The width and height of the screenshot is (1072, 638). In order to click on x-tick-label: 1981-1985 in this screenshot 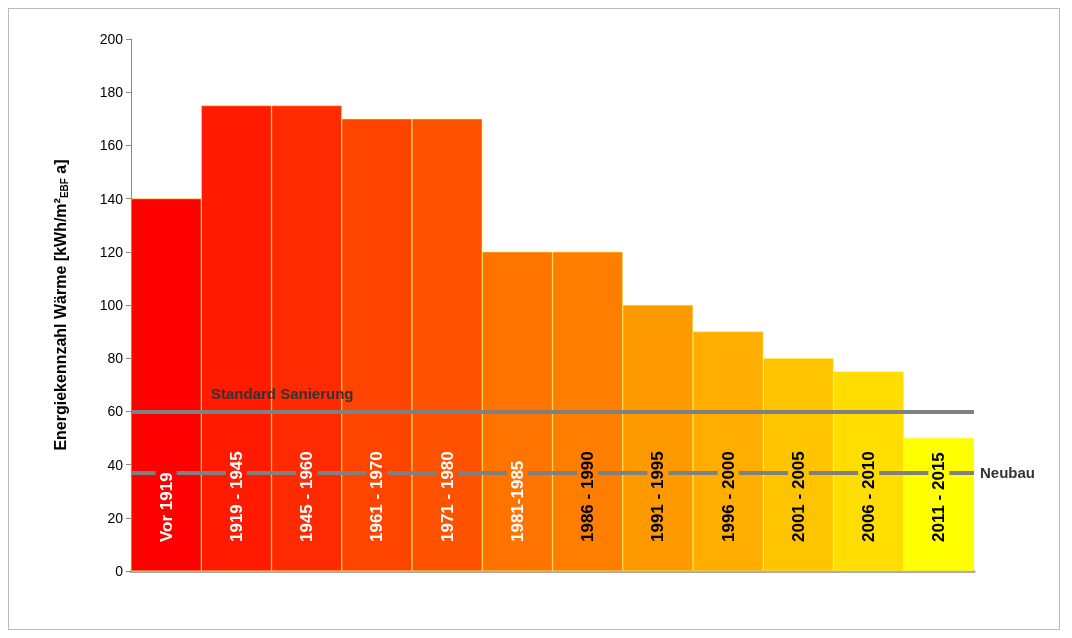, I will do `click(517, 501)`.